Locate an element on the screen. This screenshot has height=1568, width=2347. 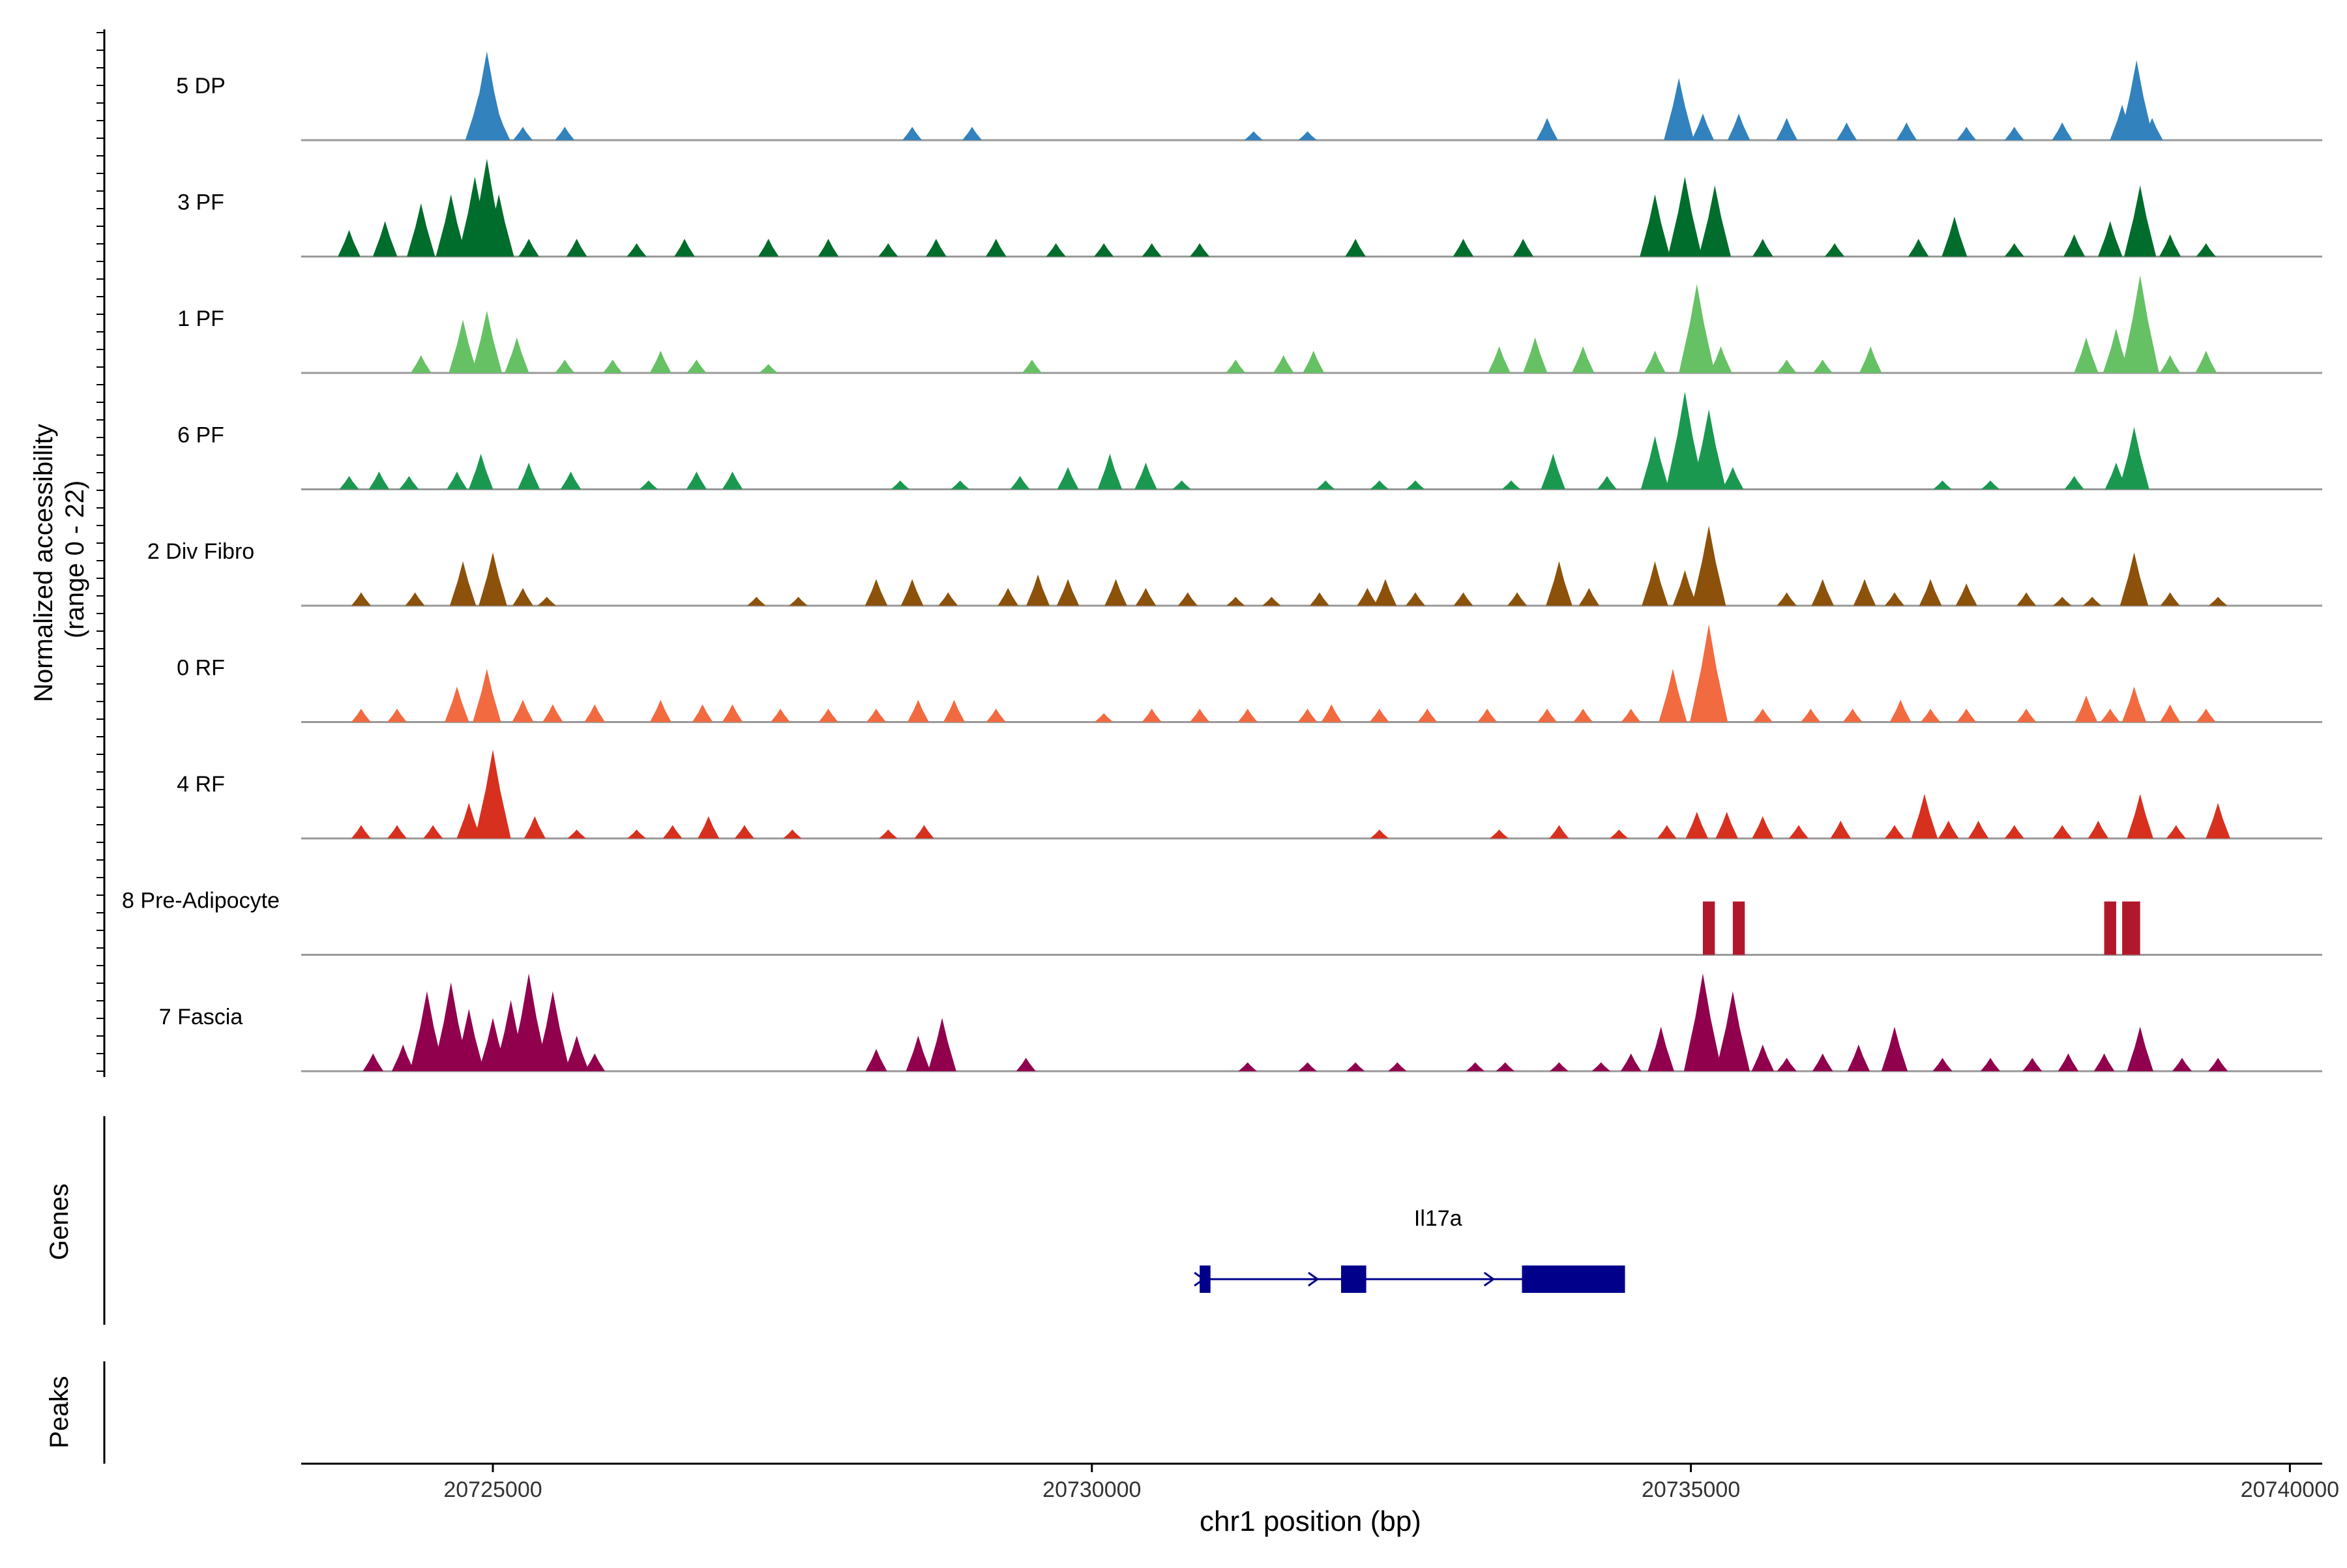
x-tick-label: 20725000 is located at coordinates (492, 1490).